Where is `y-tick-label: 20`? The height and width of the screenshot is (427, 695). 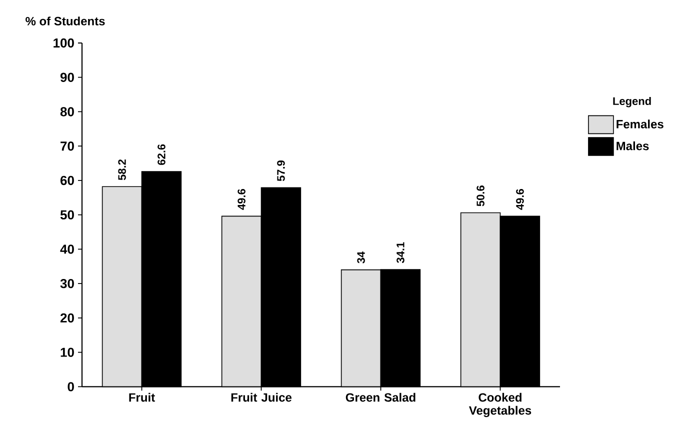
y-tick-label: 20 is located at coordinates (67, 318).